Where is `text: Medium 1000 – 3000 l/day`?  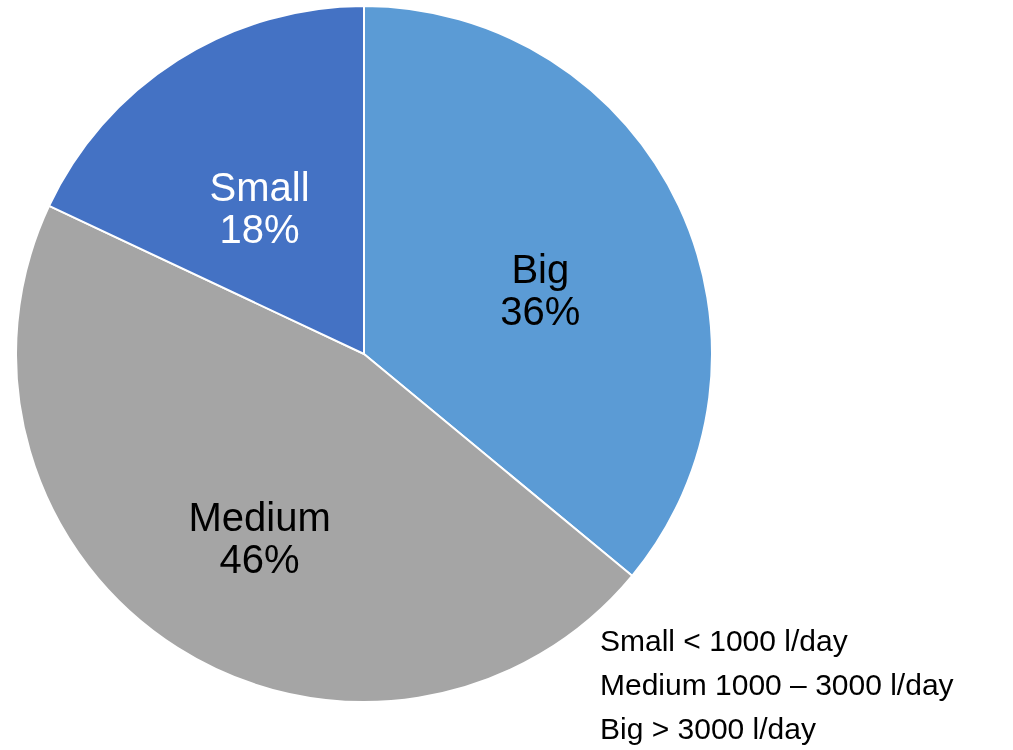
text: Medium 1000 – 3000 l/day is located at coordinates (777, 684).